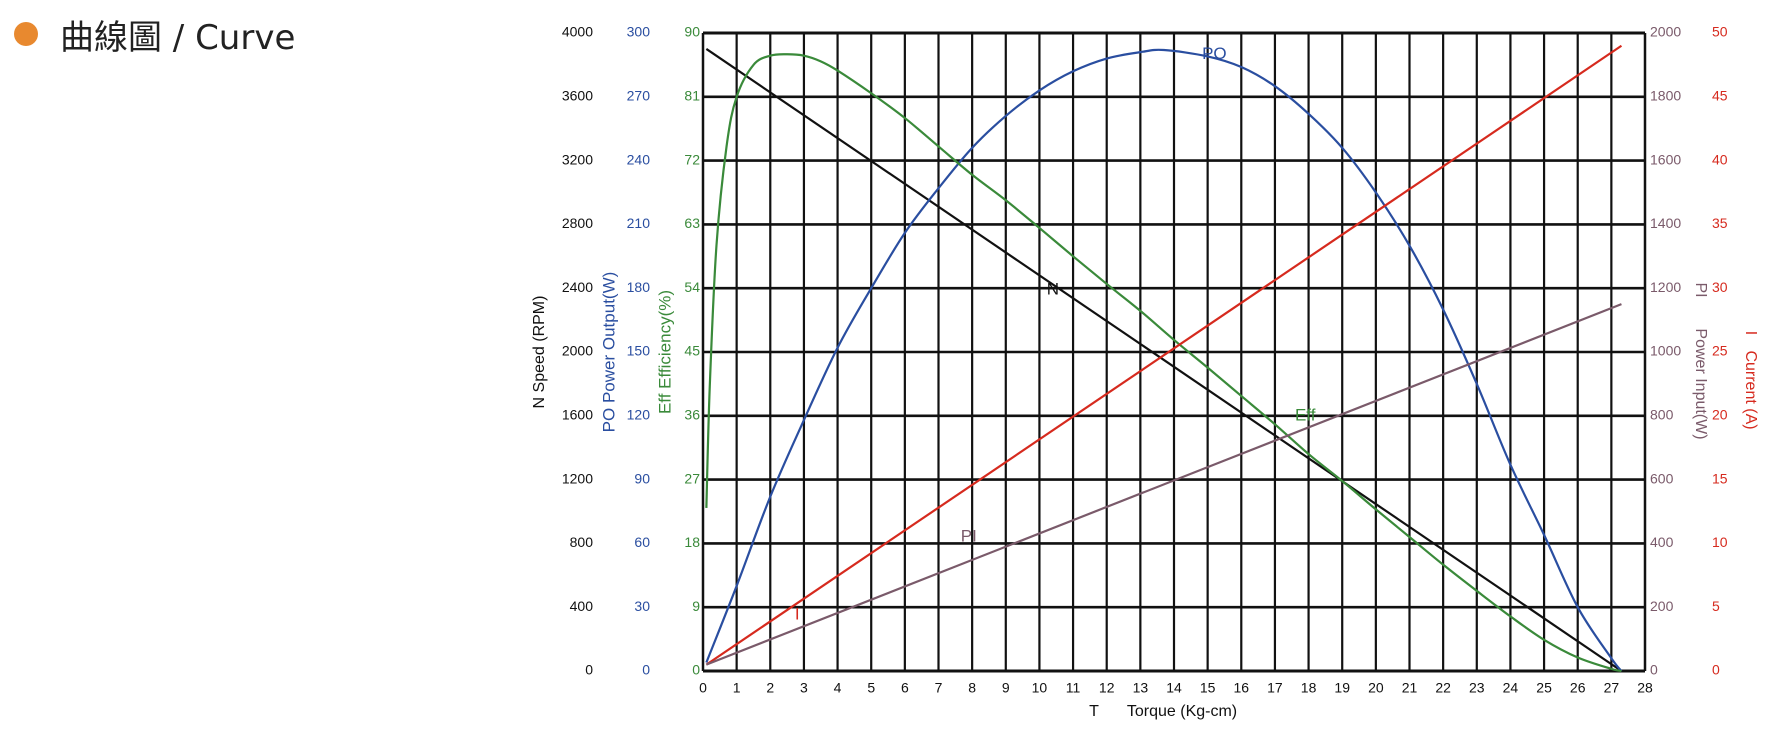 The width and height of the screenshot is (1776, 734). Describe the element at coordinates (639, 32) in the screenshot. I see `y-tick-label-po: 300` at that location.